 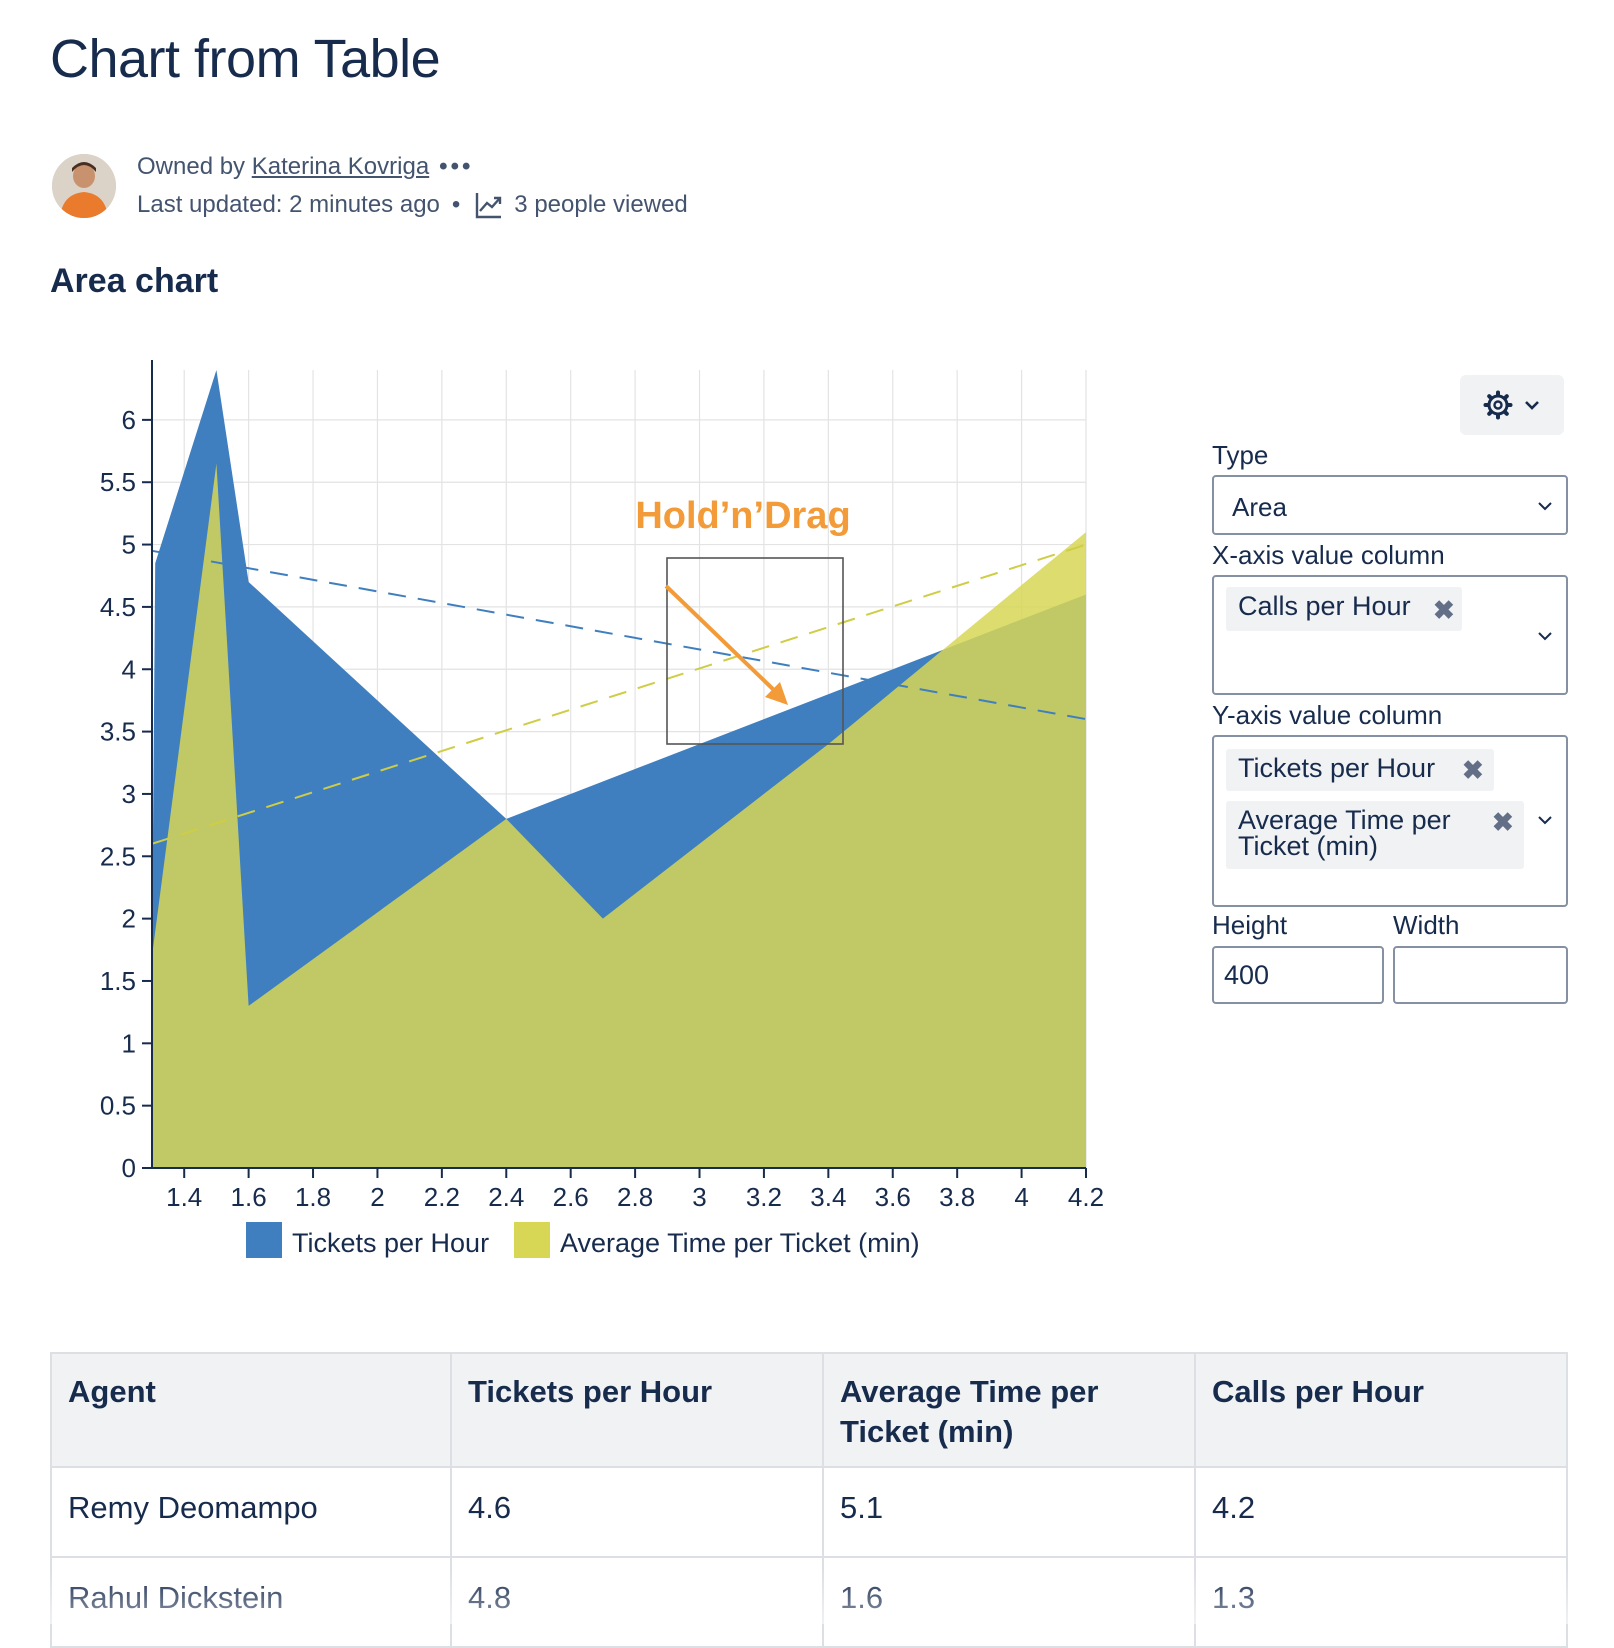 I want to click on annotation-label: Hold’n’Drag, so click(x=742, y=516).